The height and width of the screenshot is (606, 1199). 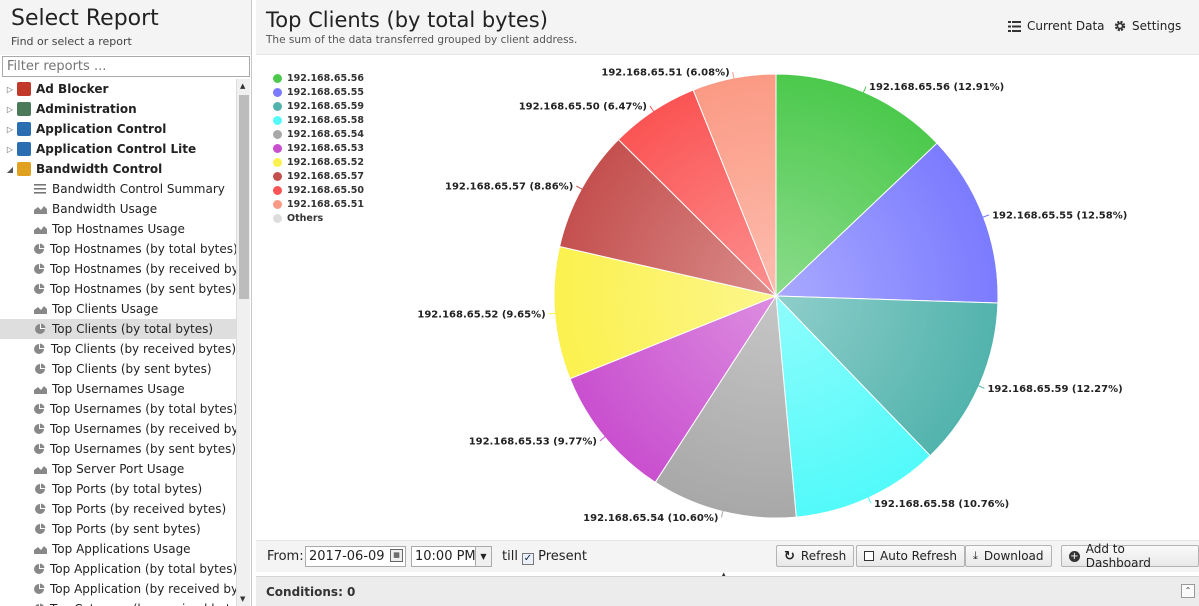 I want to click on current-data-button: Current Data, so click(x=1056, y=26).